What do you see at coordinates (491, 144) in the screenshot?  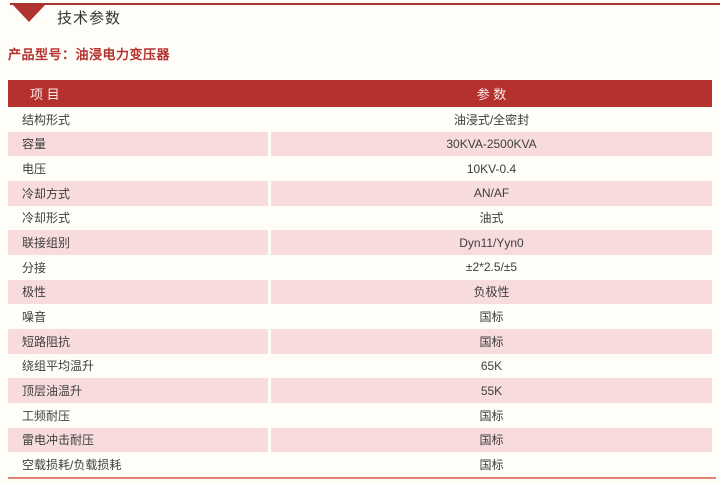 I see `row-value: 30KVA-2500KVA` at bounding box center [491, 144].